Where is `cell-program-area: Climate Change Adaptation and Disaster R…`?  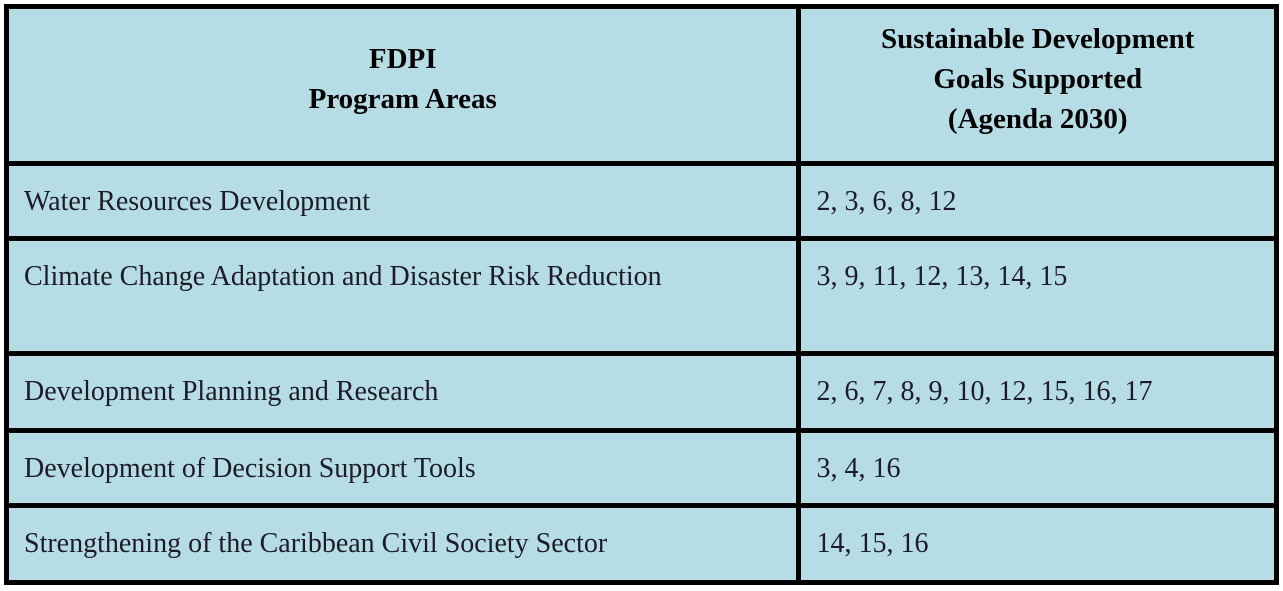 cell-program-area: Climate Change Adaptation and Disaster R… is located at coordinates (402, 295).